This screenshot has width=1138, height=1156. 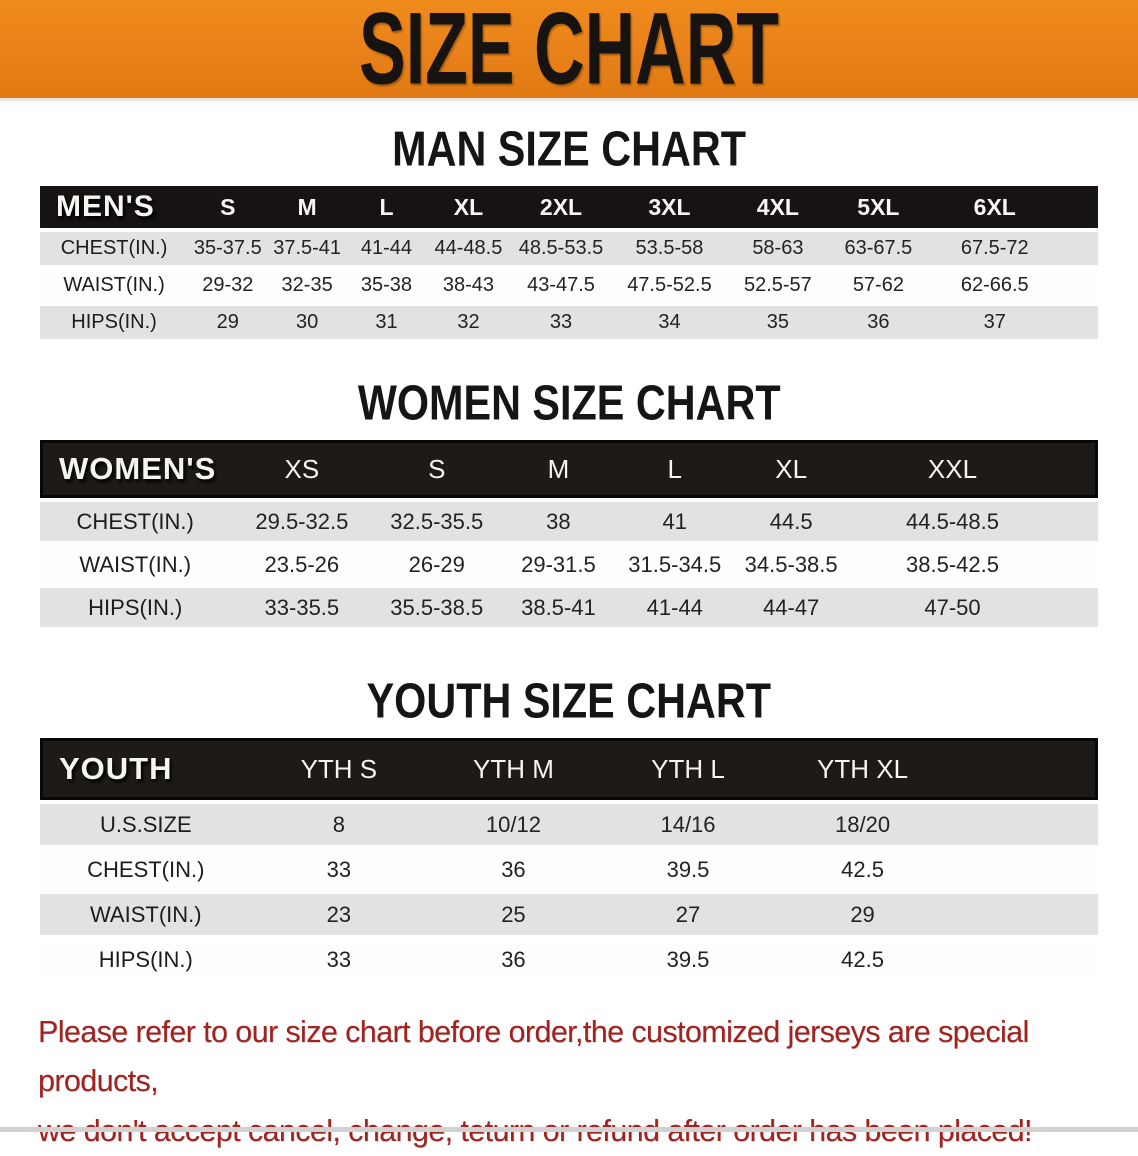 I want to click on youth-ussize-value: 10/12, so click(x=513, y=824).